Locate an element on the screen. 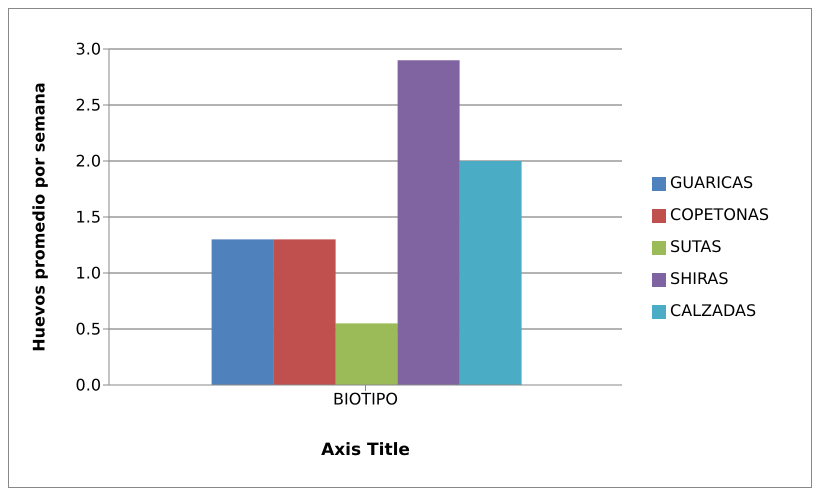 The width and height of the screenshot is (822, 498). legend-label: SUTAS is located at coordinates (696, 246).